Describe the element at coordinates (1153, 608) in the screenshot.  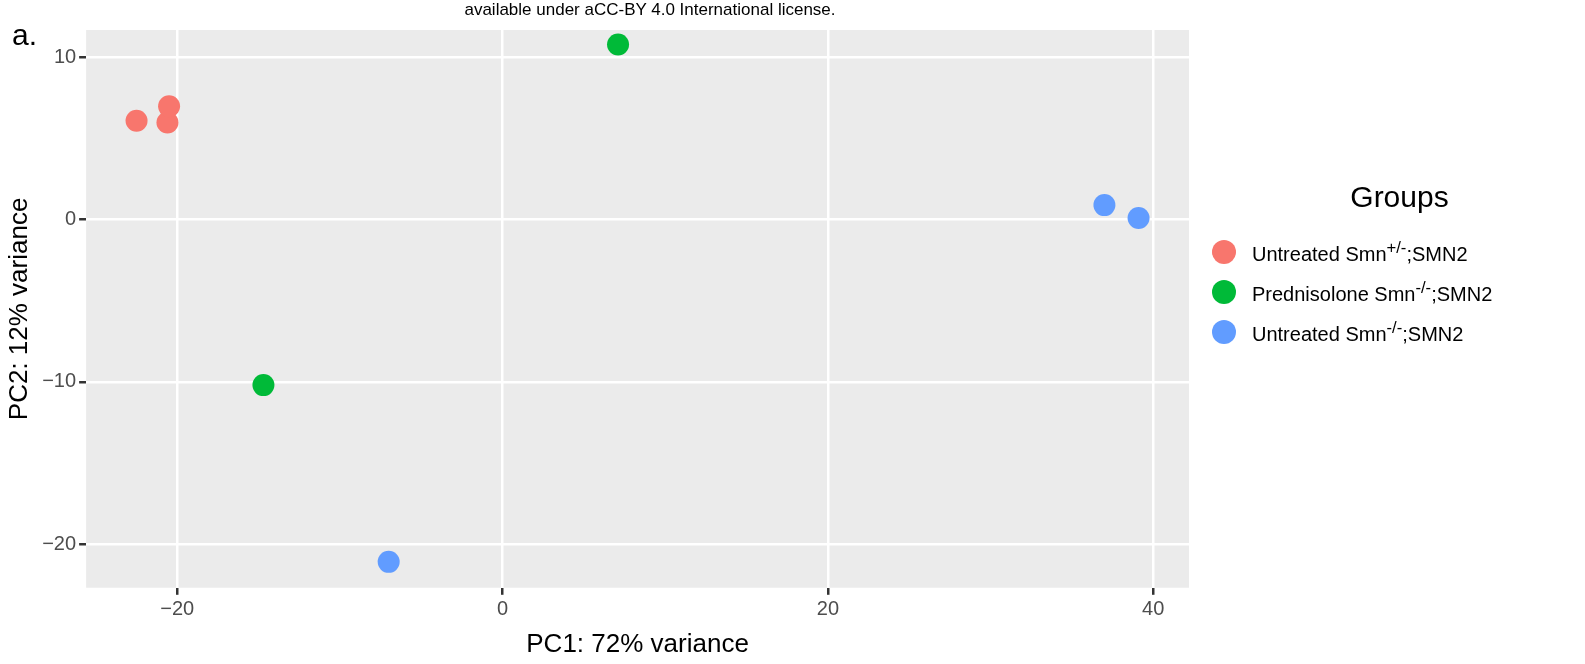
I see `x-tick-label: 40` at that location.